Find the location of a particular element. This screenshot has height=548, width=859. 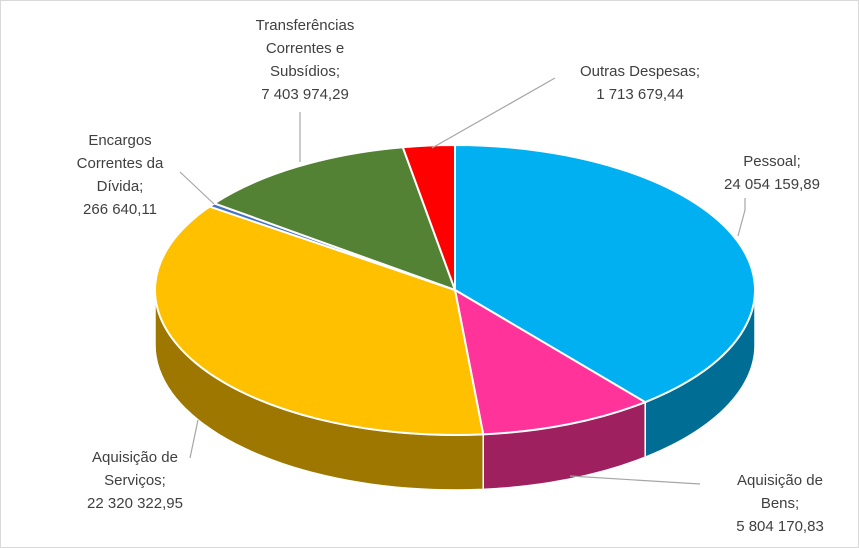

data-label-name: Aquisição de Bens; is located at coordinates (780, 492).